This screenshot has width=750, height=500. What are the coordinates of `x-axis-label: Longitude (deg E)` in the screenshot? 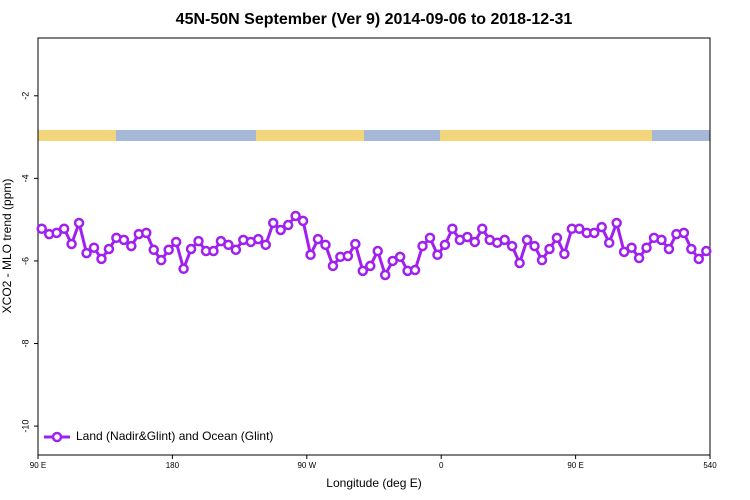 It's located at (373, 483).